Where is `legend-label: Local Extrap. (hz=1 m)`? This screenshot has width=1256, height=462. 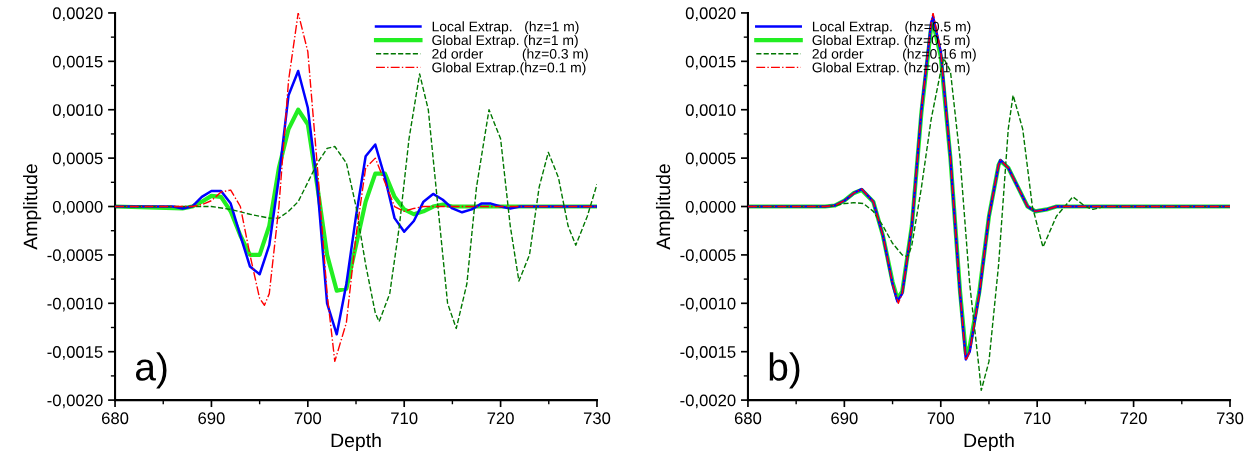 legend-label: Local Extrap. (hz=1 m) is located at coordinates (505, 28).